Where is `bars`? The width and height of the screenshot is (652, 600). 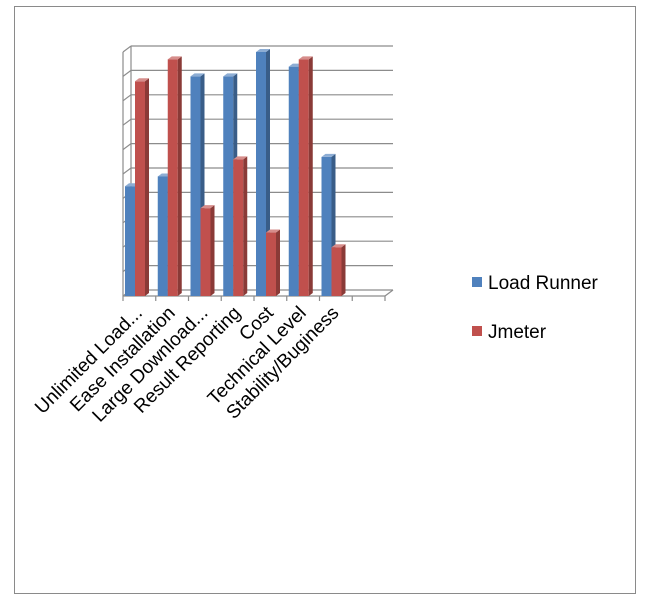 bars is located at coordinates (235, 173).